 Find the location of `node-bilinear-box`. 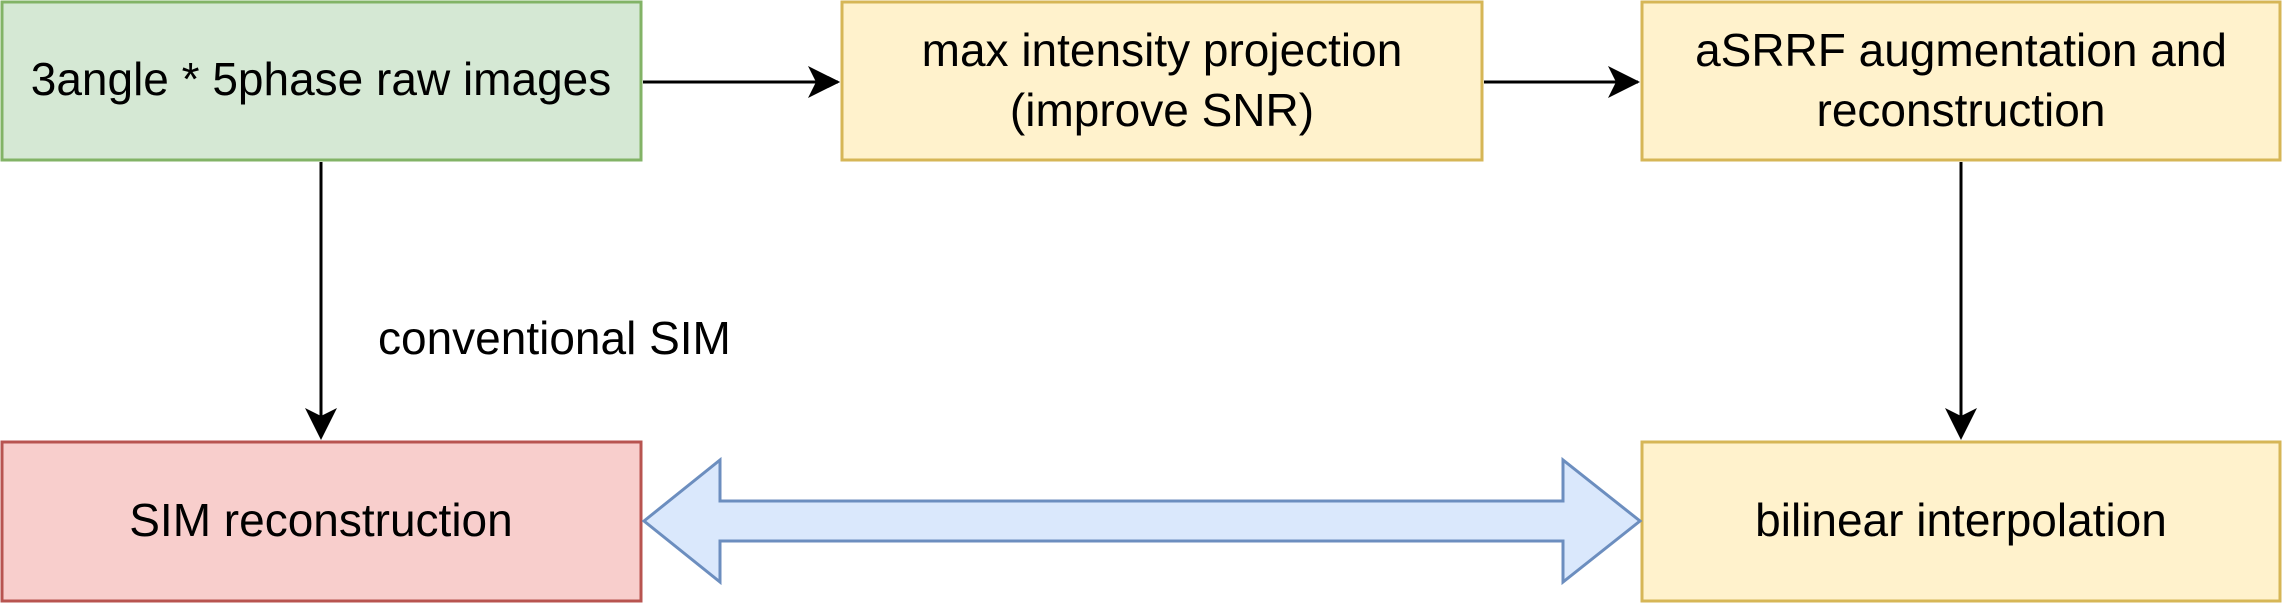

node-bilinear-box is located at coordinates (1961, 521).